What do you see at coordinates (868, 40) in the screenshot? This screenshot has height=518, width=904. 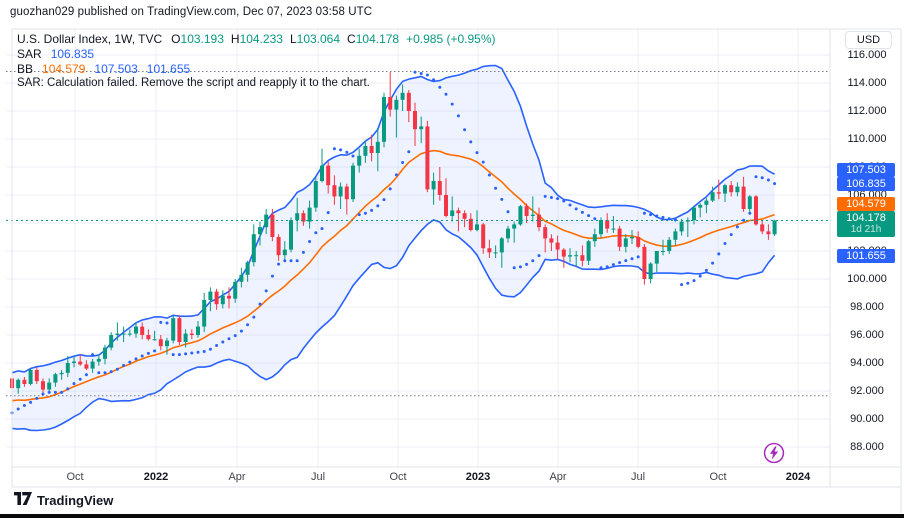 I see `currency-toggle-button: USD` at bounding box center [868, 40].